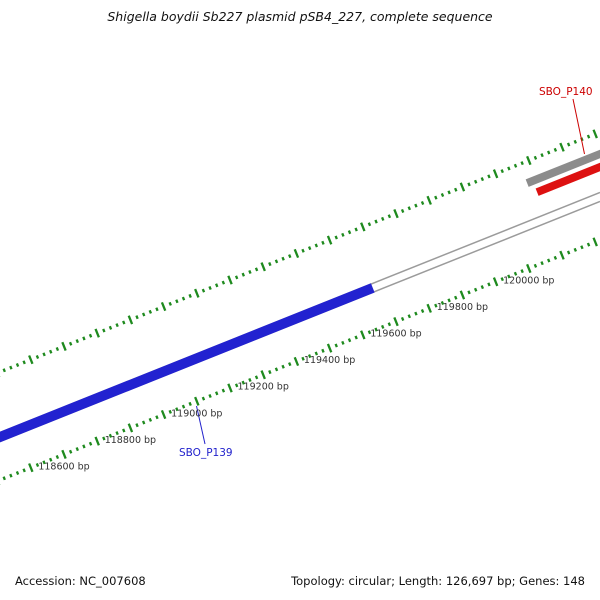 The image size is (600, 600). What do you see at coordinates (462, 307) in the screenshot?
I see `ruler-label: 119800 bp` at bounding box center [462, 307].